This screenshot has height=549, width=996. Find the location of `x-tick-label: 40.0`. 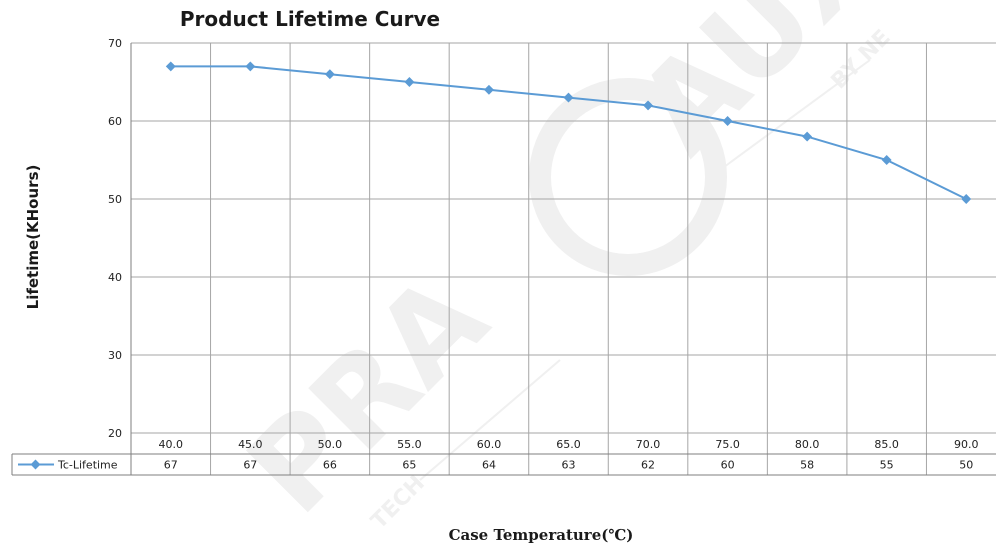

x-tick-label: 40.0 is located at coordinates (171, 444).